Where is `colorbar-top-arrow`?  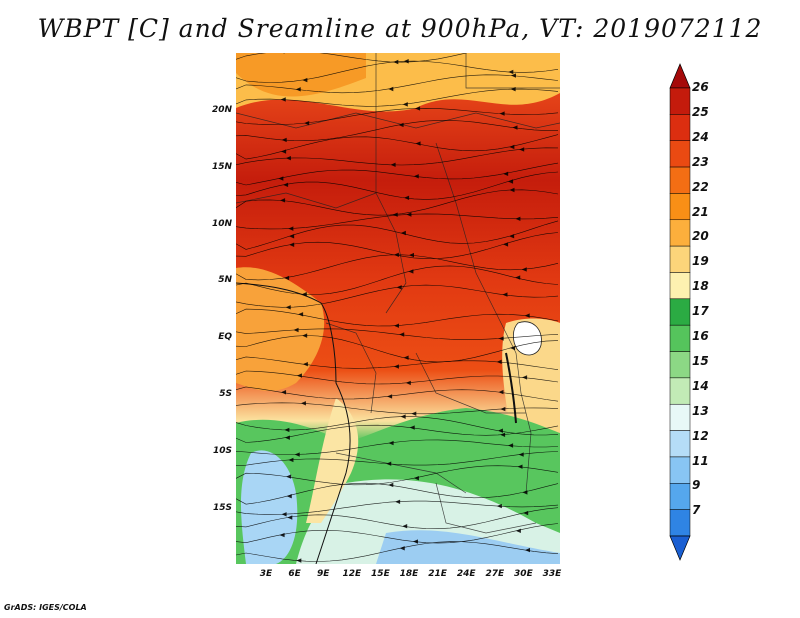
colorbar-top-arrow is located at coordinates (680, 76).